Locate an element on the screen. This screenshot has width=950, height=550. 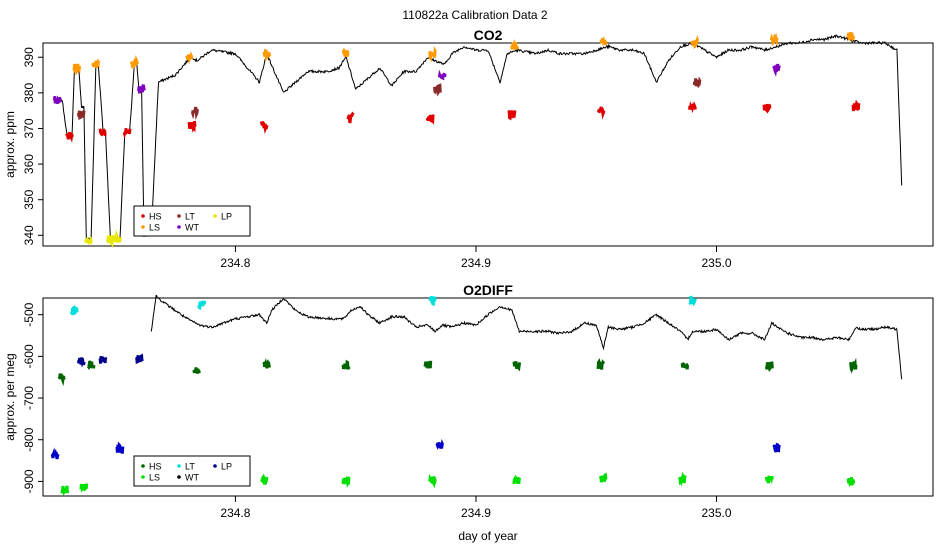
x-axis-label: day of year is located at coordinates (487, 536).